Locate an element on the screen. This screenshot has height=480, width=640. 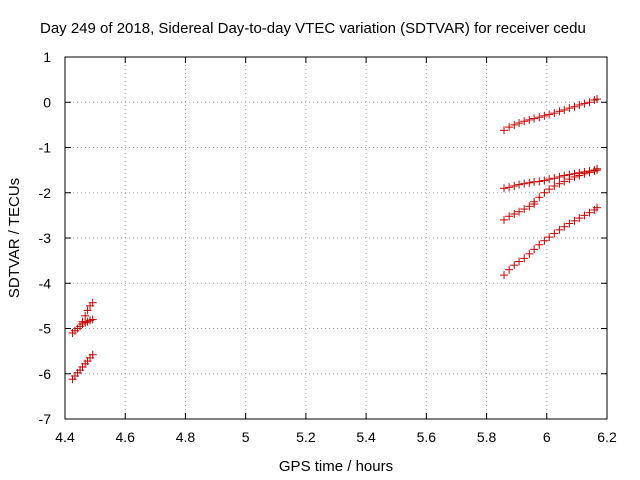
y-tick-label: -1 is located at coordinates (45, 148).